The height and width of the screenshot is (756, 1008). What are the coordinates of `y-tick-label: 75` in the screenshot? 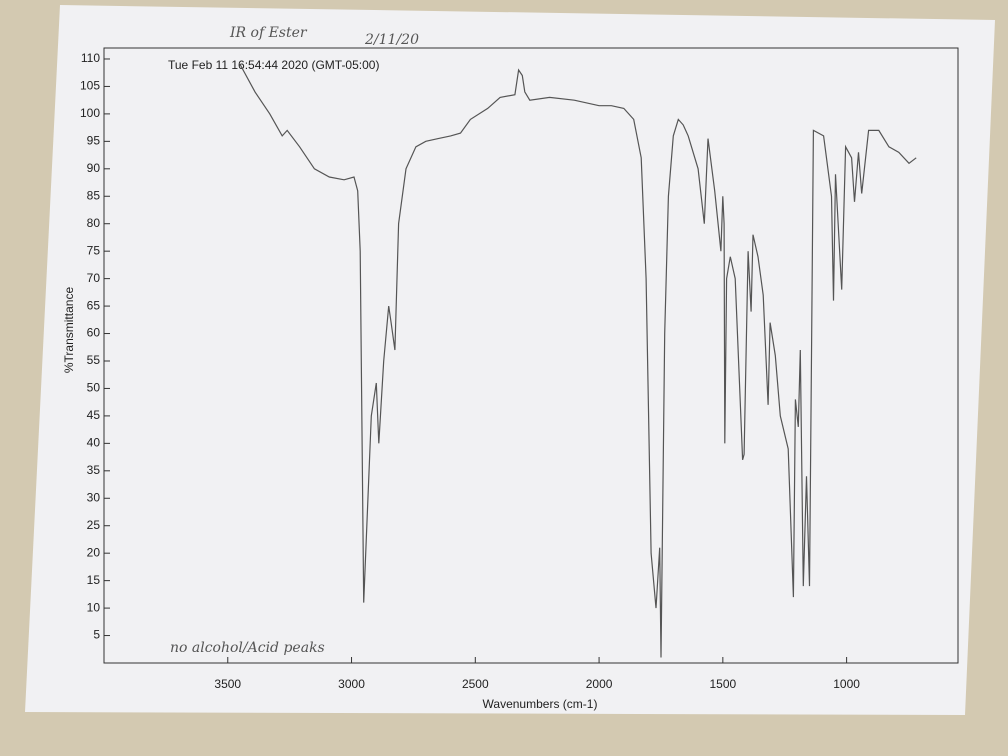 It's located at (94, 250).